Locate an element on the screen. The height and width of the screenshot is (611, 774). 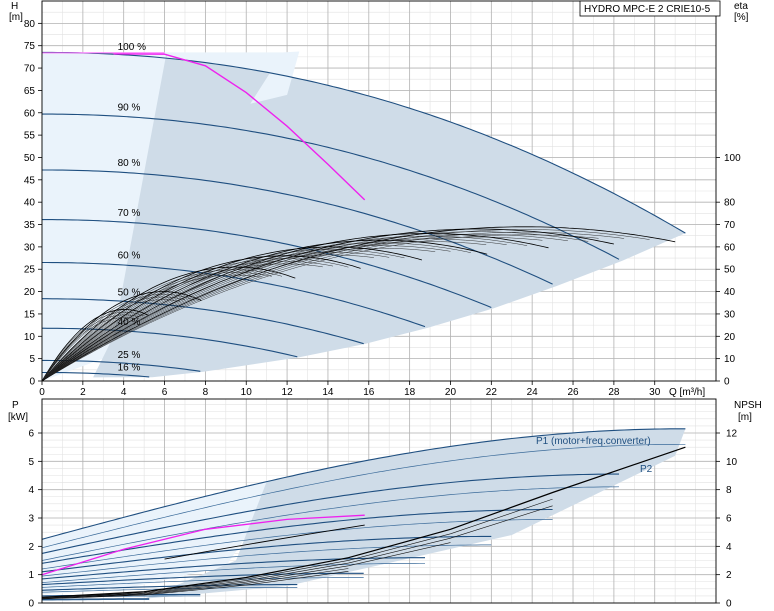
title-box is located at coordinates (650, 8).